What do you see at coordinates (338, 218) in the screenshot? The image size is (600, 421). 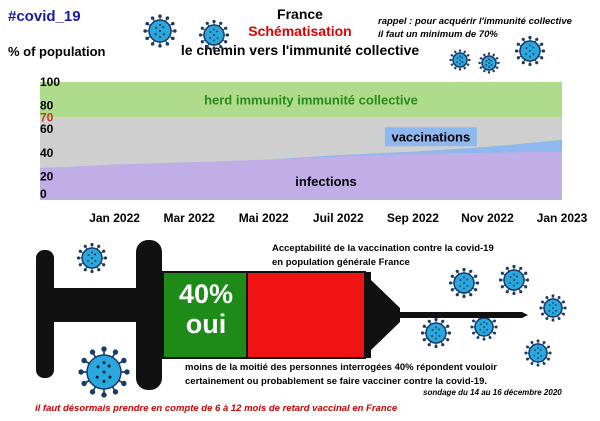 I see `x-tick-label: Juil 2022` at bounding box center [338, 218].